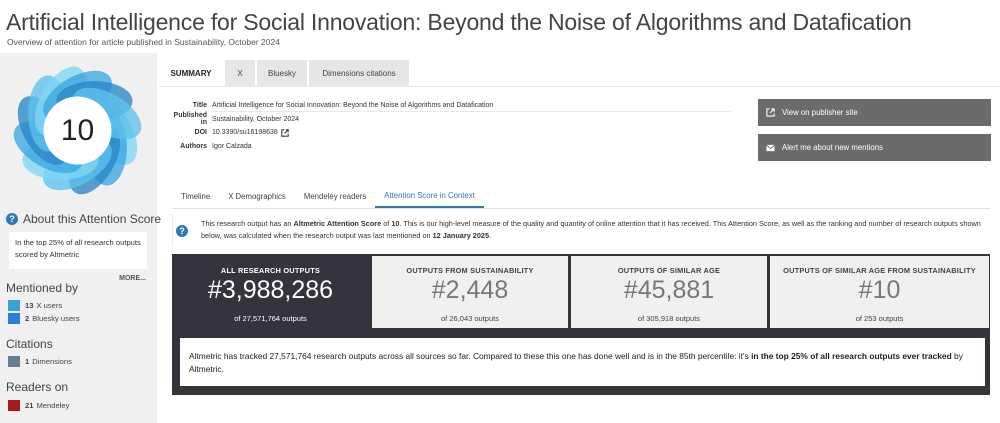  What do you see at coordinates (56, 318) in the screenshot?
I see `mention-label: Bluesky users` at bounding box center [56, 318].